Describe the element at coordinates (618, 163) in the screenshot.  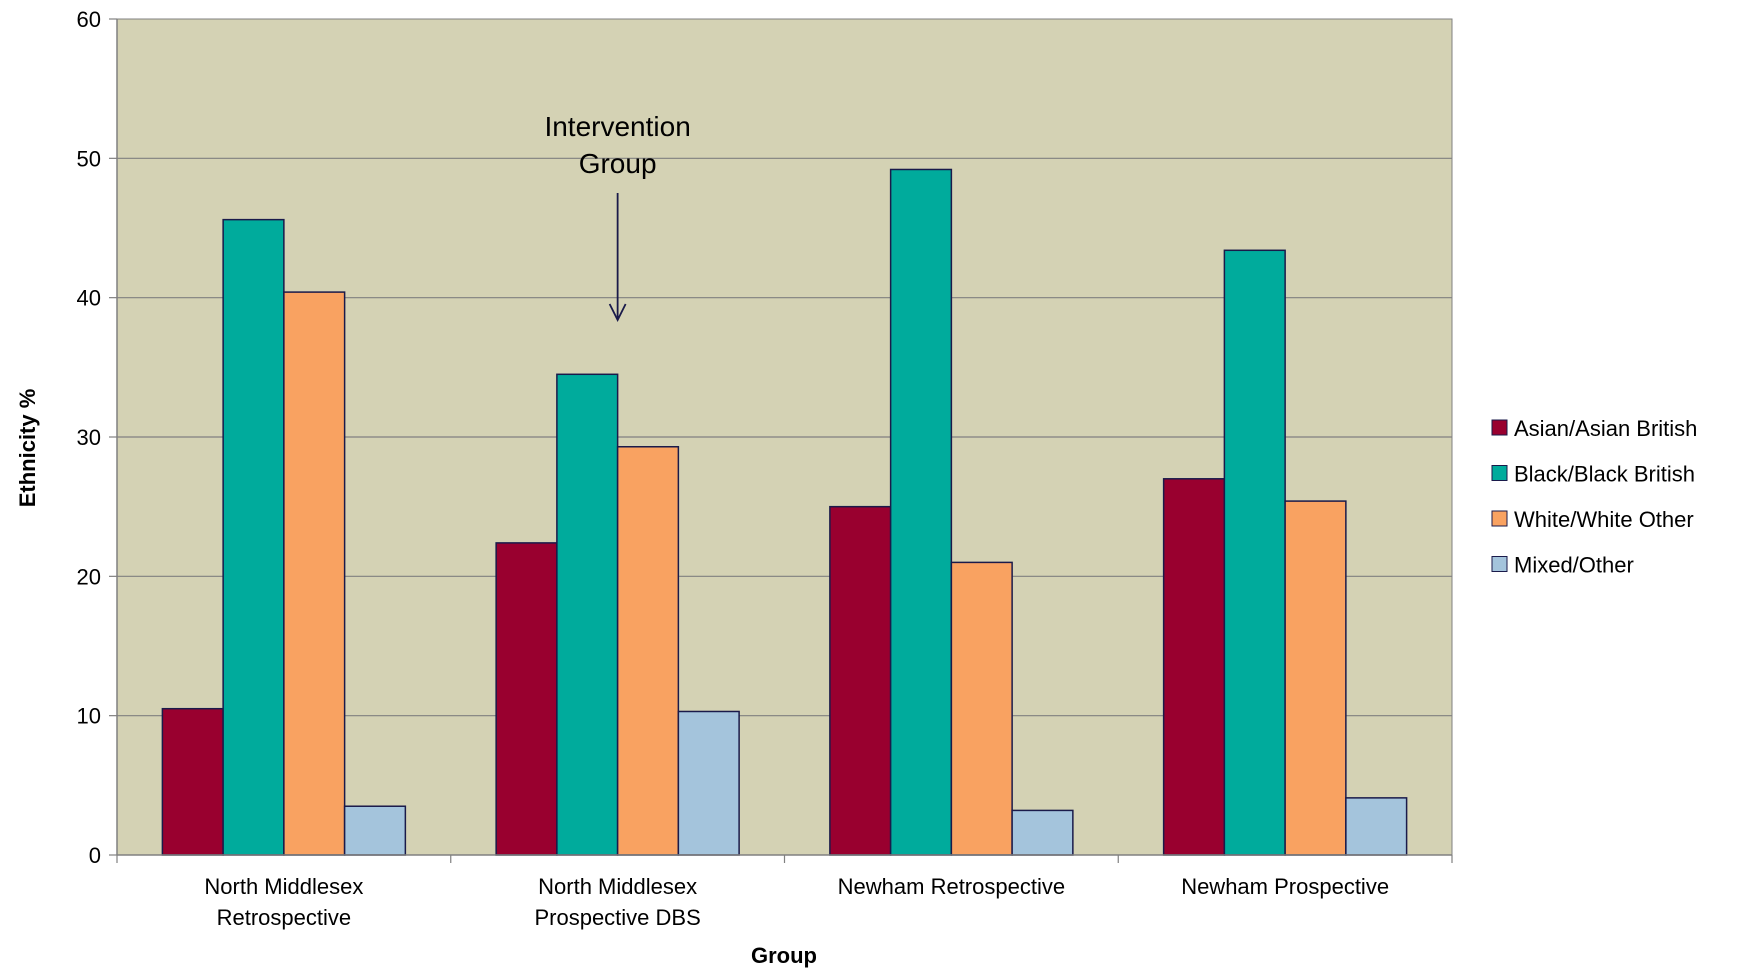
I see `annotation-text: Group` at that location.